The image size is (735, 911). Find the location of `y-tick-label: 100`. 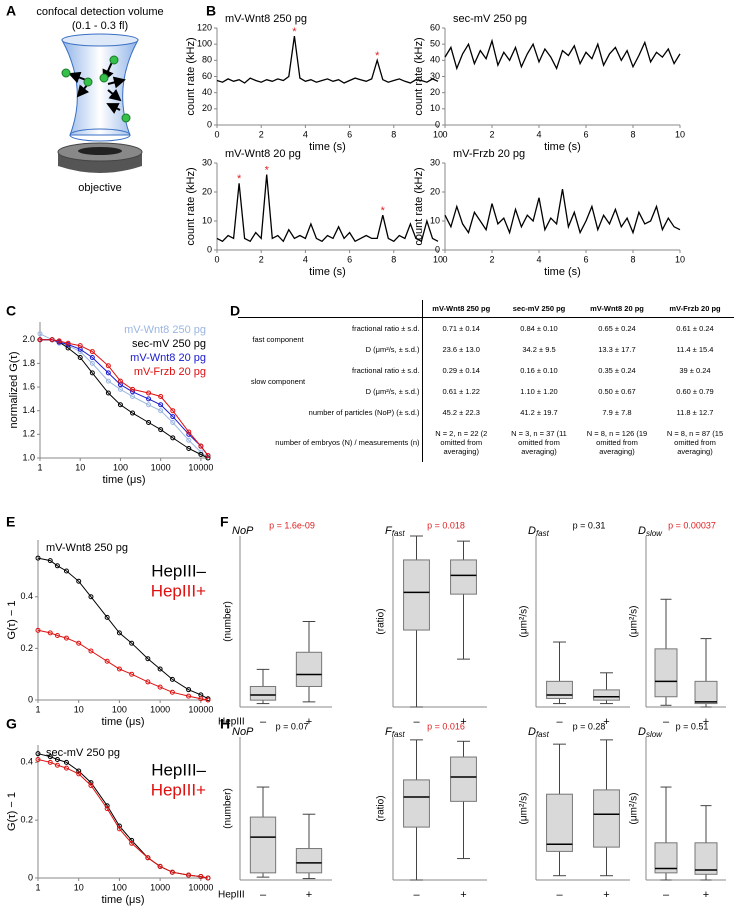

y-tick-label: 100 is located at coordinates (204, 44).